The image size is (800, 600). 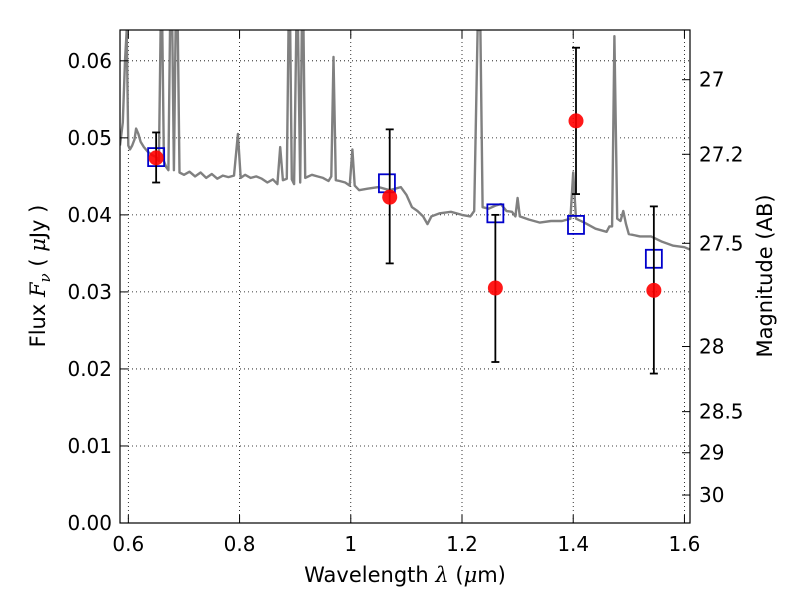 What do you see at coordinates (38, 245) in the screenshot?
I see `y-axis-label-unit-symbol: μ` at bounding box center [38, 245].